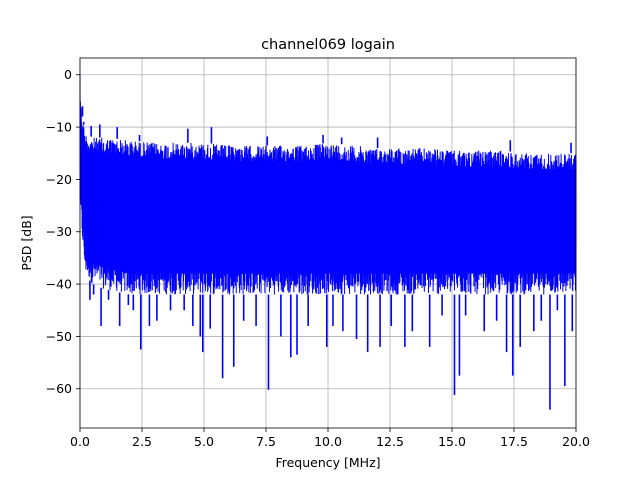 The image size is (640, 480). Describe the element at coordinates (514, 441) in the screenshot. I see `x-tick-label: 17.5` at that location.